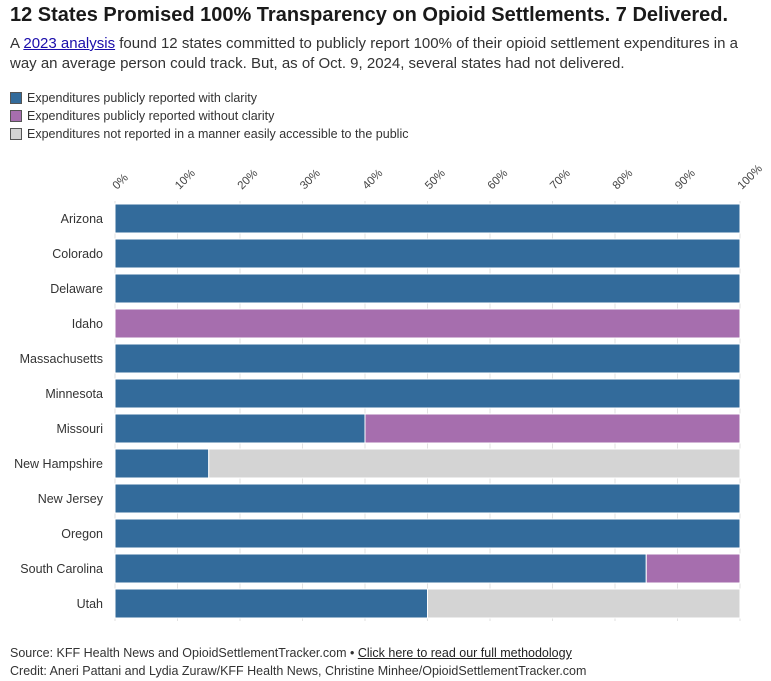 The height and width of the screenshot is (681, 771). Describe the element at coordinates (185, 179) in the screenshot. I see `x-tick-label: 10%` at that location.